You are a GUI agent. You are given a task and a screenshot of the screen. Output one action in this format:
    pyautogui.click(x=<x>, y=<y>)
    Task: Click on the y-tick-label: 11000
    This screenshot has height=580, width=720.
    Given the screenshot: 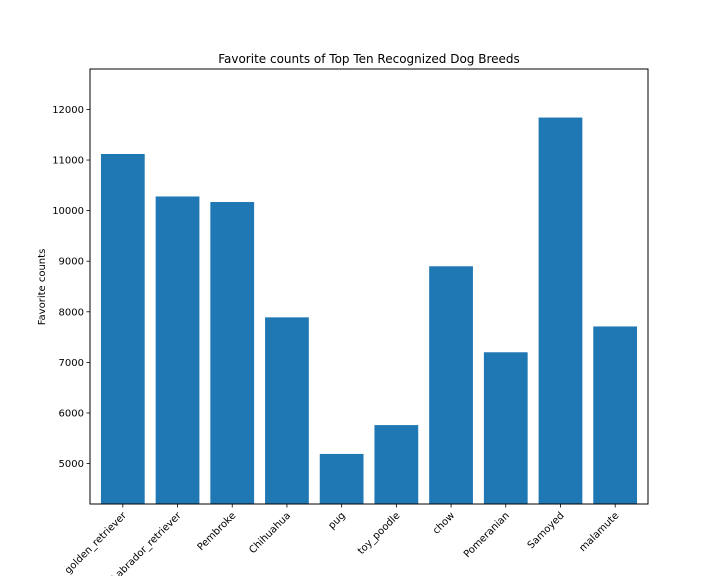 What is the action you would take?
    pyautogui.click(x=68, y=161)
    